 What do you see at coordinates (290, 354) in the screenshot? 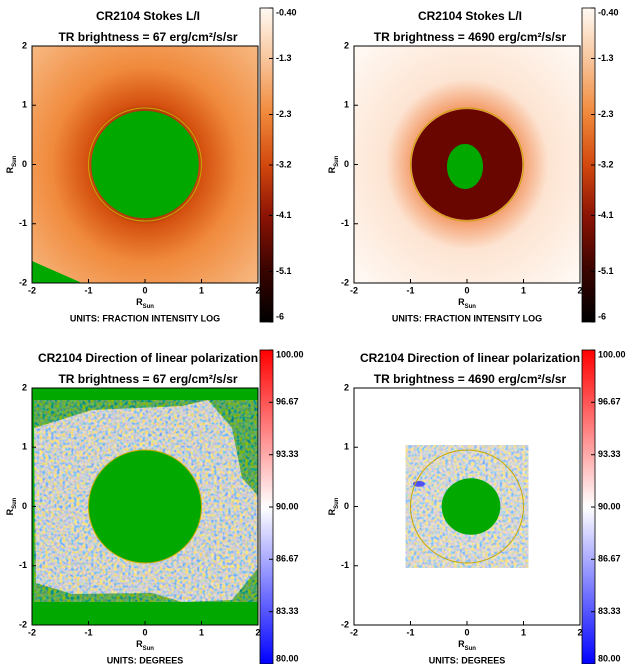
I see `colorbar-tick-label: 100.00` at bounding box center [290, 354].